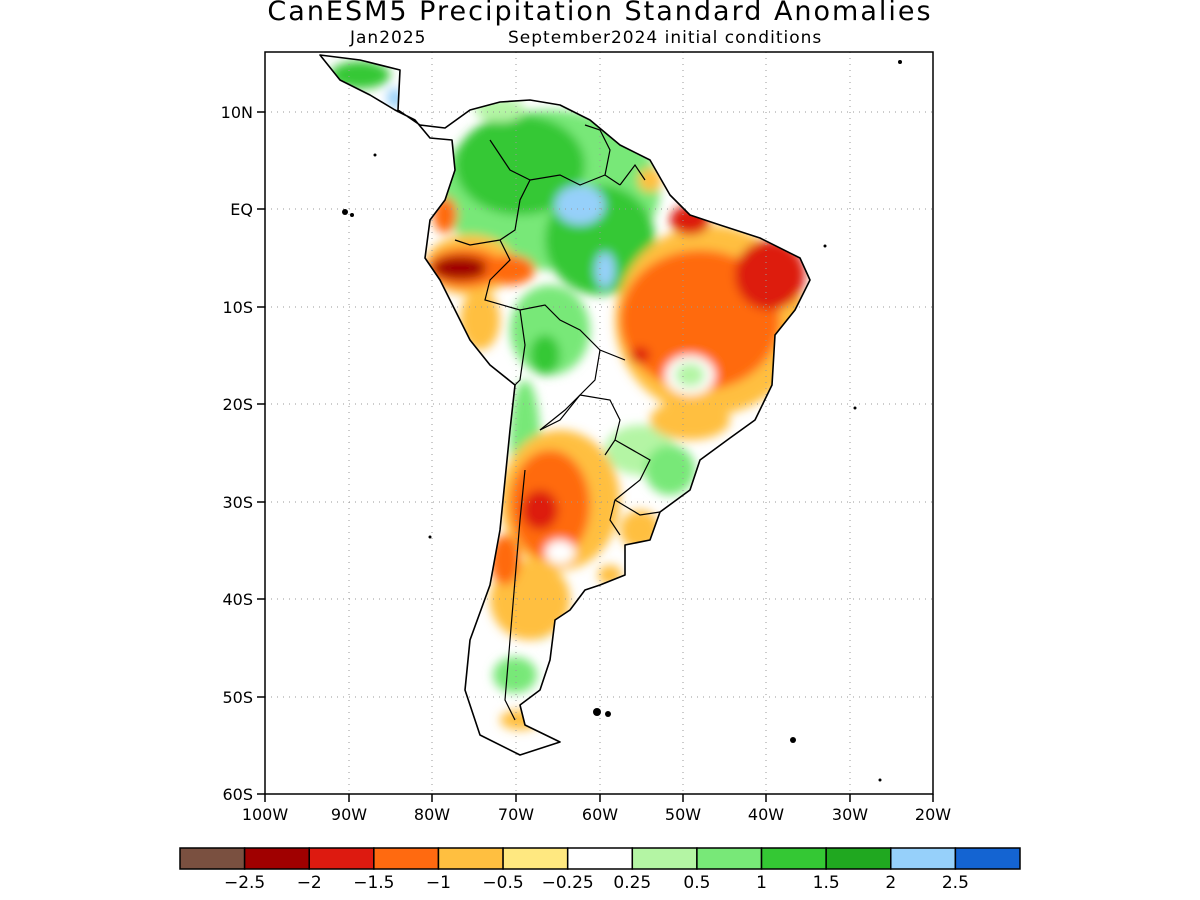  I want to click on lon-label: 50W, so click(683, 814).